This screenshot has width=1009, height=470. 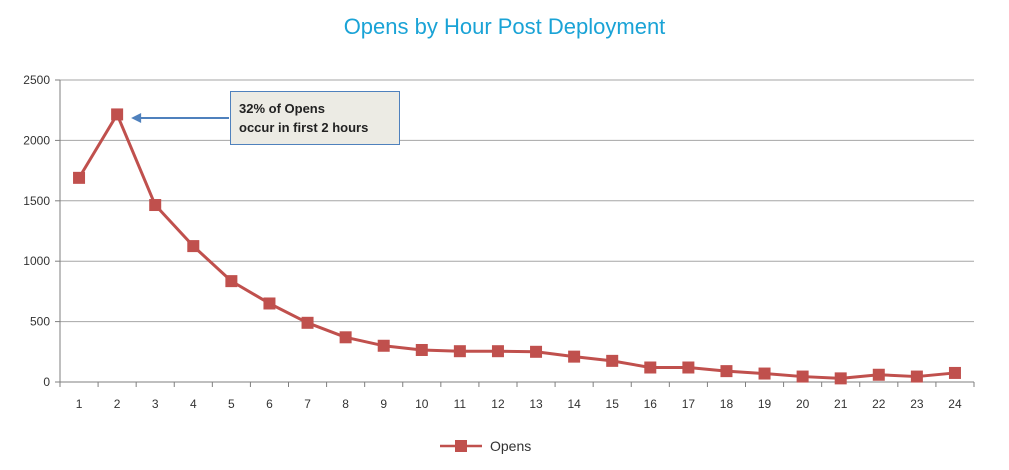 What do you see at coordinates (383, 404) in the screenshot?
I see `x-tick-label: 9` at bounding box center [383, 404].